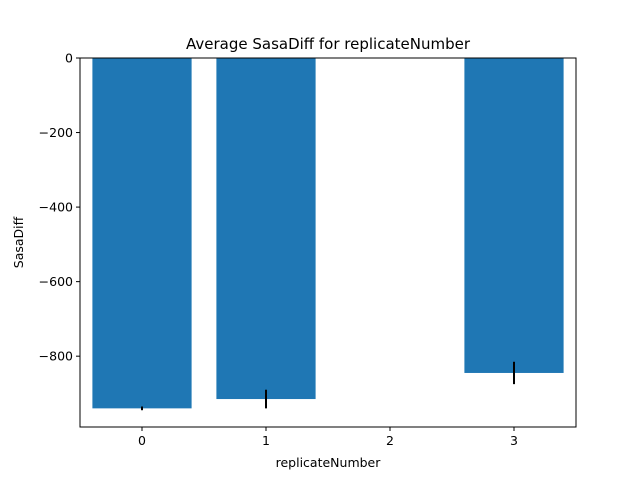 The image size is (640, 480). Describe the element at coordinates (266, 440) in the screenshot. I see `x-tick-label-1: 1` at that location.